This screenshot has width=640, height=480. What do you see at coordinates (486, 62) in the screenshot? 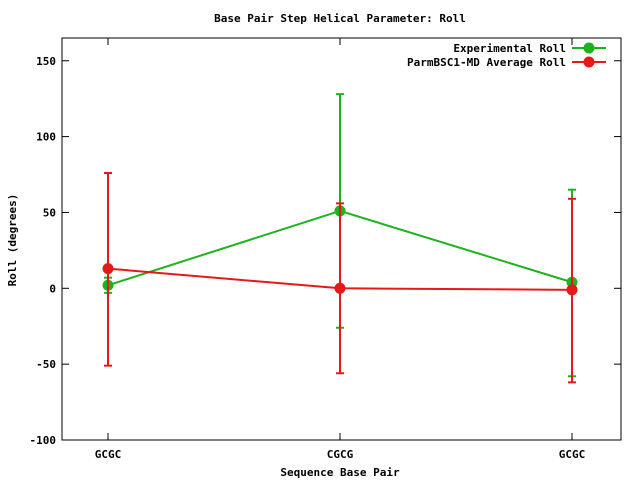
I see `legend-label: ParmBSC1-MD Average Roll` at bounding box center [486, 62].